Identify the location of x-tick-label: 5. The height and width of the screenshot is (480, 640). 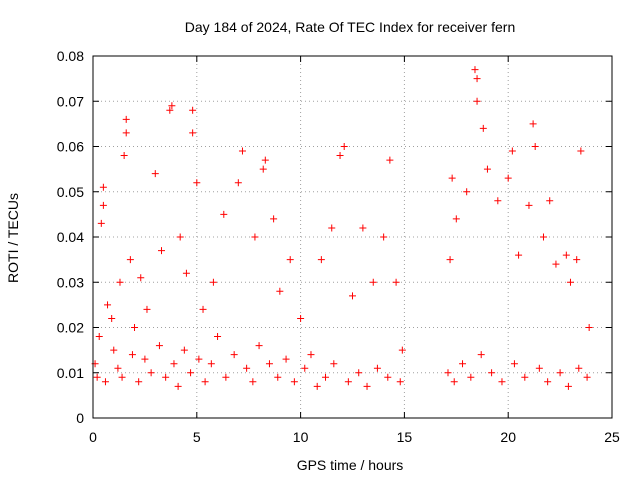
(197, 437).